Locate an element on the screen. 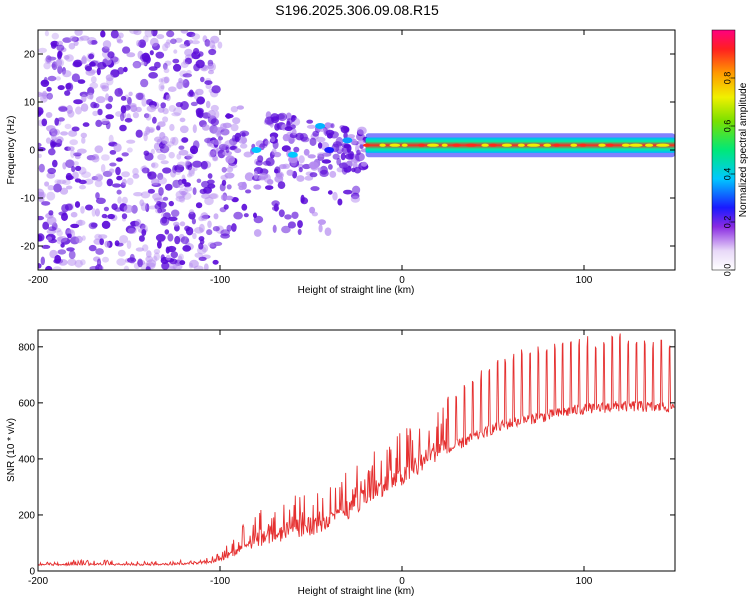 The width and height of the screenshot is (750, 600). colorbar-tick-label: 0.0 is located at coordinates (728, 270).